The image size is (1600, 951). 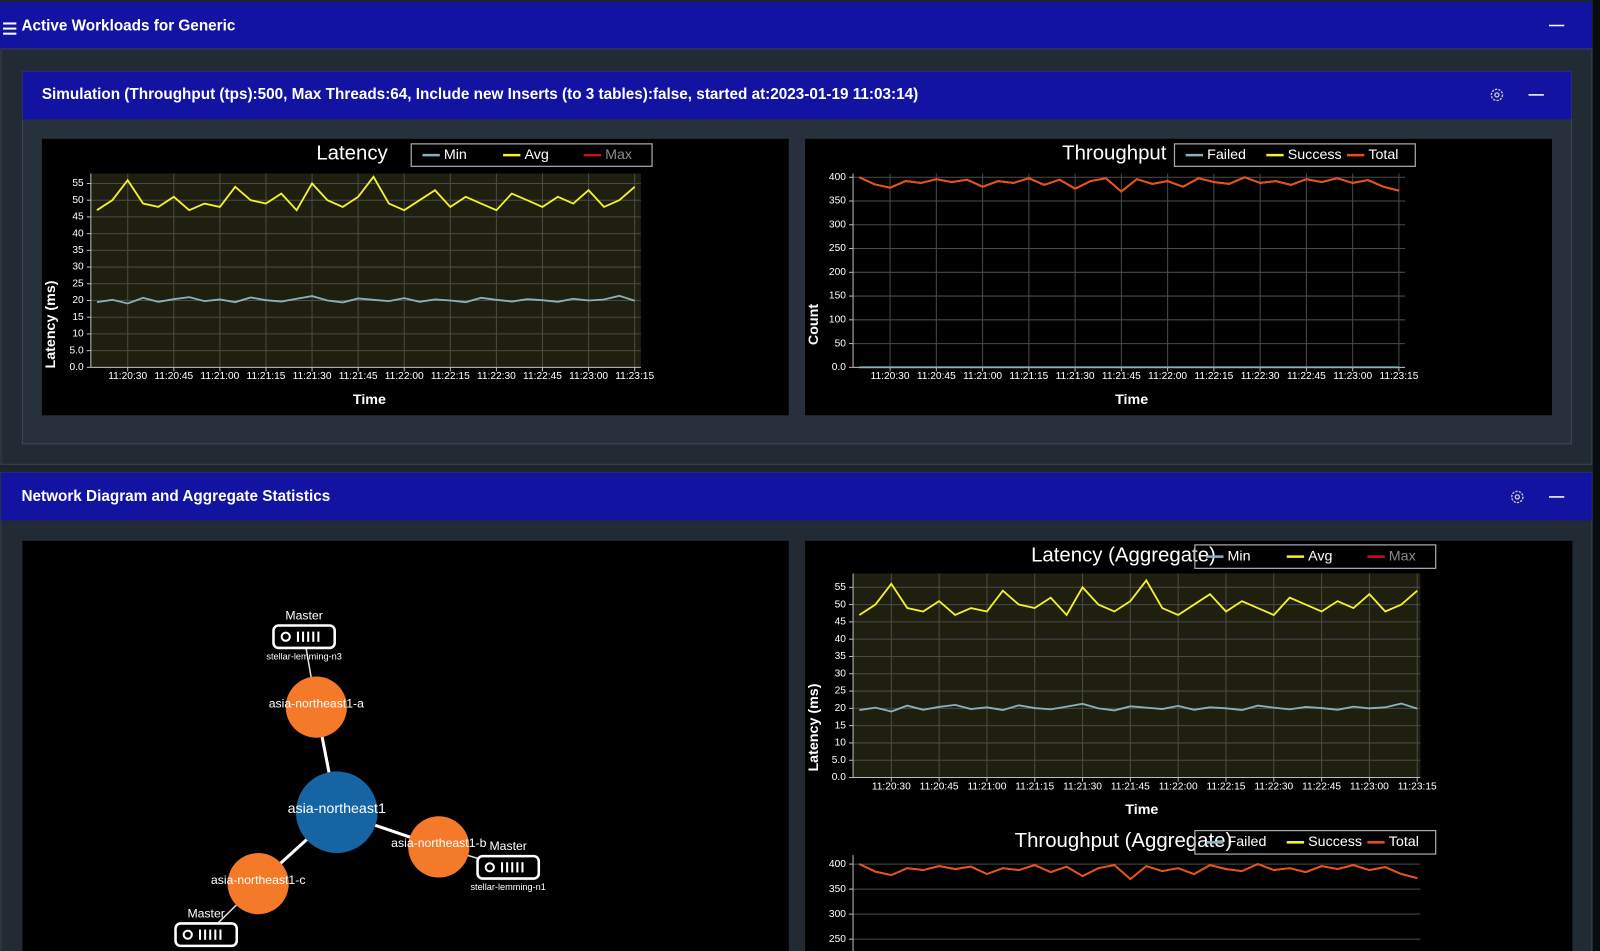 I want to click on scrollbar, so click(x=1596, y=475).